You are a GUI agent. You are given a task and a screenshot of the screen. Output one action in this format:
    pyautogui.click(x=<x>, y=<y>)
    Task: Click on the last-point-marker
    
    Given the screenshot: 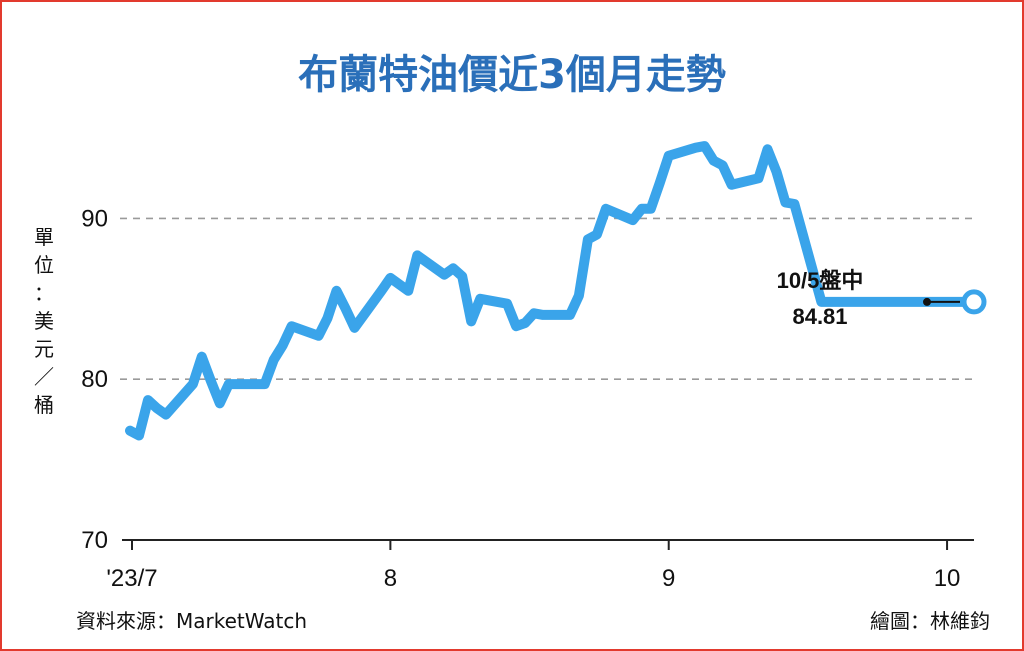 What is the action you would take?
    pyautogui.click(x=974, y=302)
    